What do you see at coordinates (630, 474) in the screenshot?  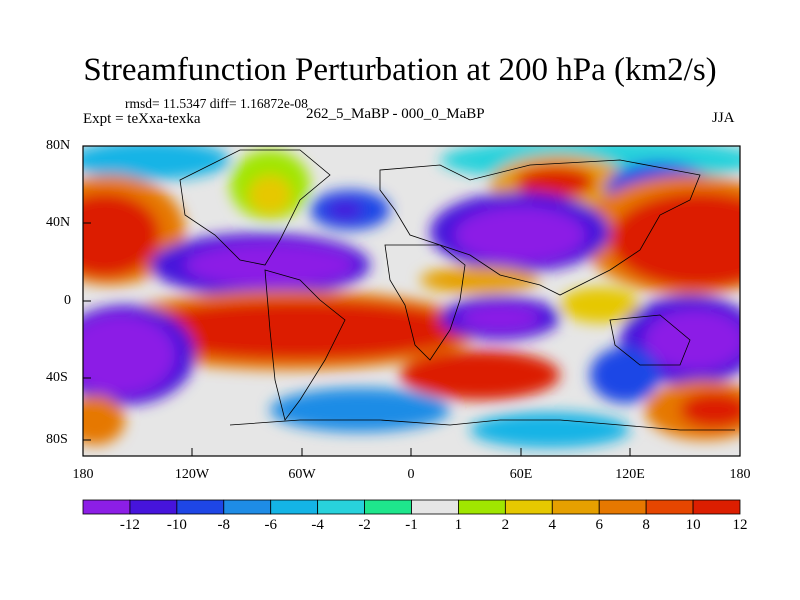 I see `lon-tick-label: 120E` at bounding box center [630, 474].